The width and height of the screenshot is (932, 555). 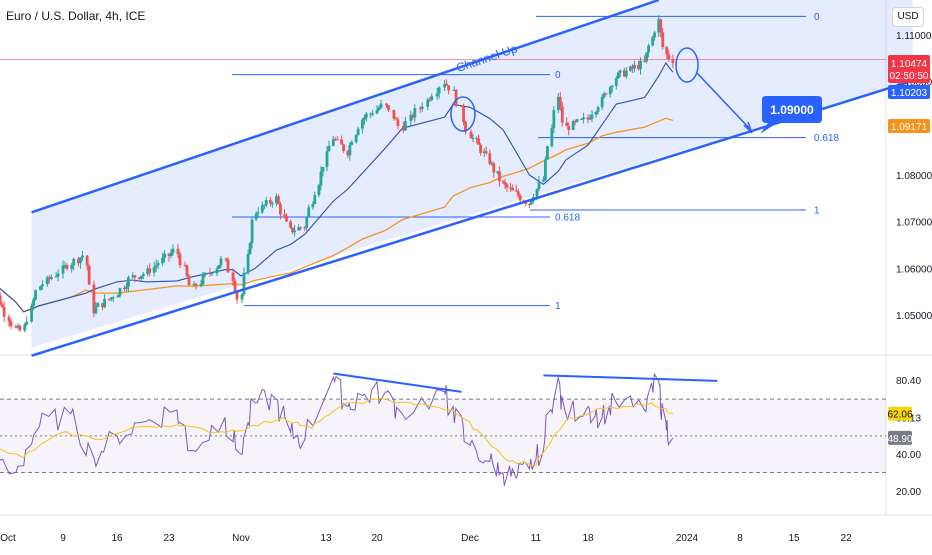 I want to click on circle-annotation, so click(x=463, y=114).